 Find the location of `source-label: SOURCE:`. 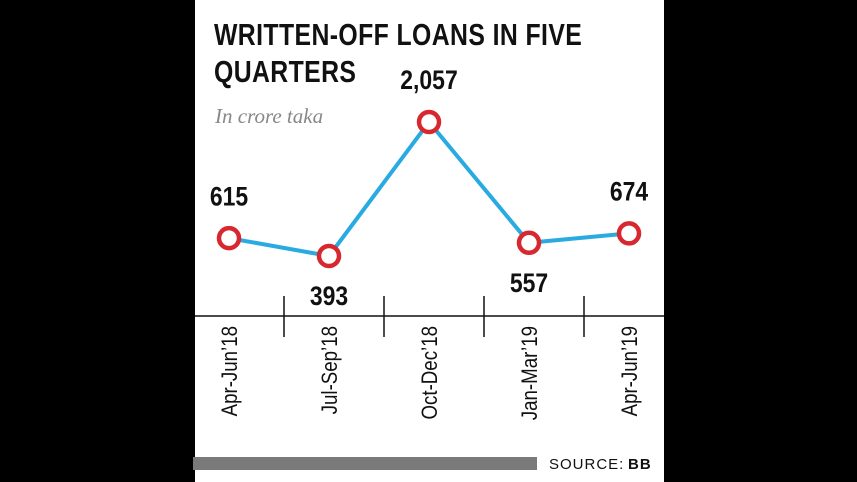

source-label: SOURCE: is located at coordinates (586, 464).